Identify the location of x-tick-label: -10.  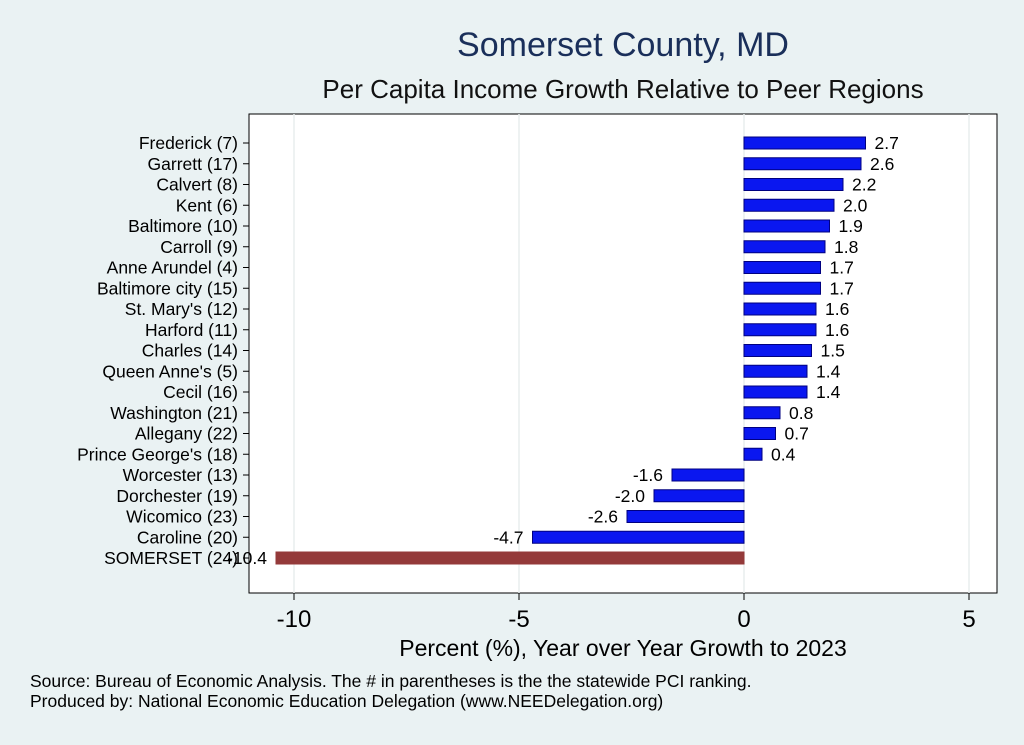
(294, 619).